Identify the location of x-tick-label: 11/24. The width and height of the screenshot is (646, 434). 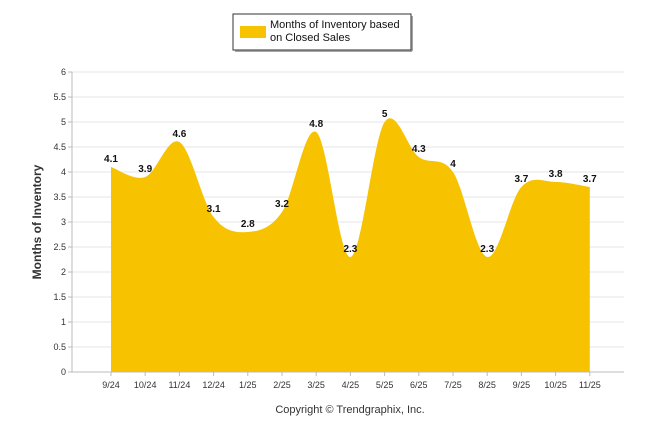
(179, 385).